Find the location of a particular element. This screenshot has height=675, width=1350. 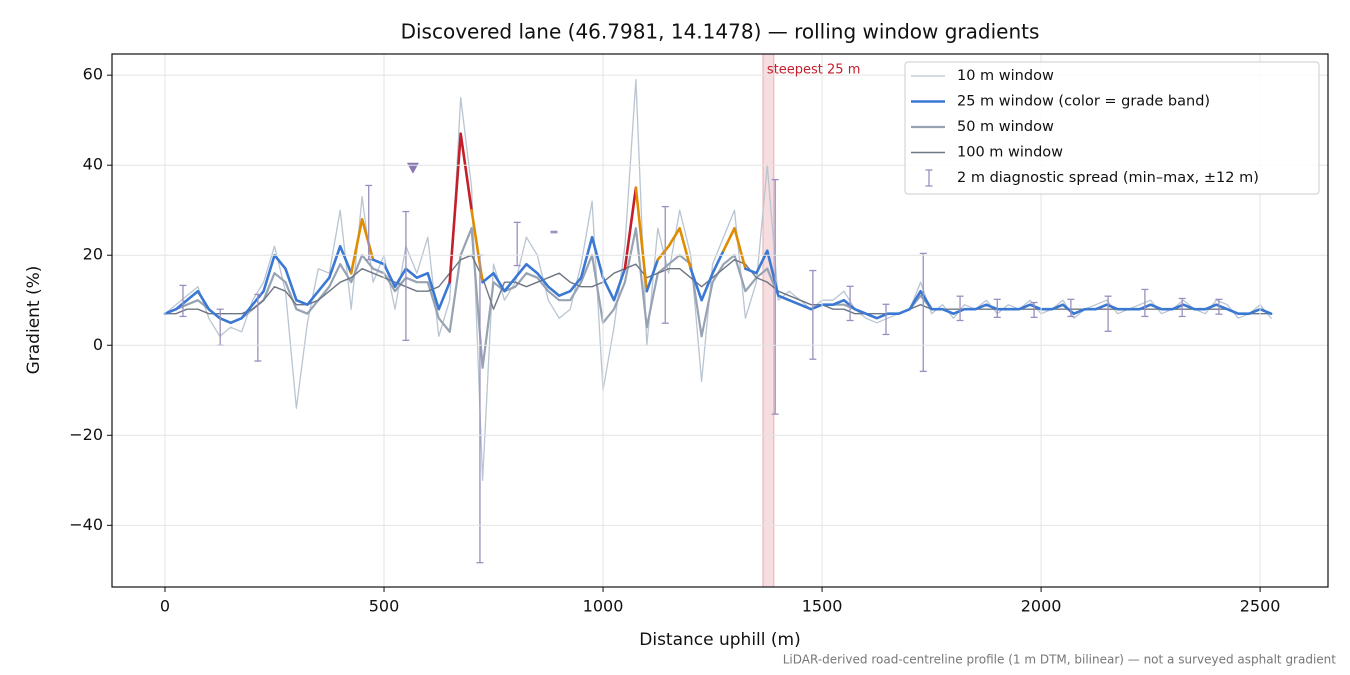

legend-label: 2 m diagnostic spread (min–max, ±12 m) is located at coordinates (1108, 178).